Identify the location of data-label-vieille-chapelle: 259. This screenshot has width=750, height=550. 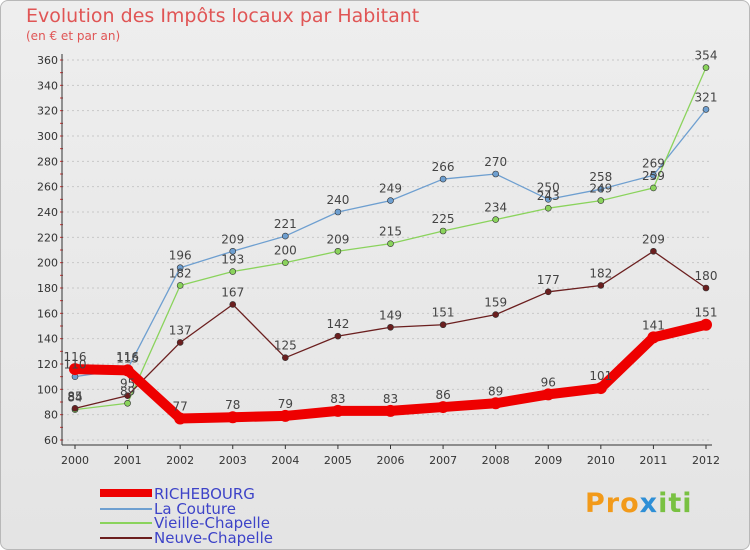
(653, 176).